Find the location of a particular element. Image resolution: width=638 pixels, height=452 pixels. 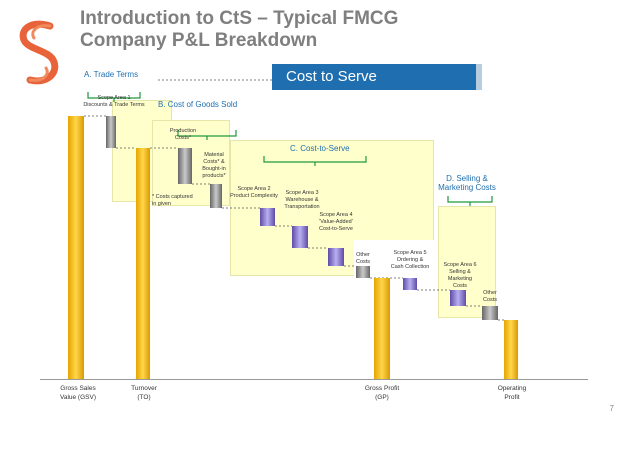

scope-area-5-line-2: Ordering & is located at coordinates (410, 260).